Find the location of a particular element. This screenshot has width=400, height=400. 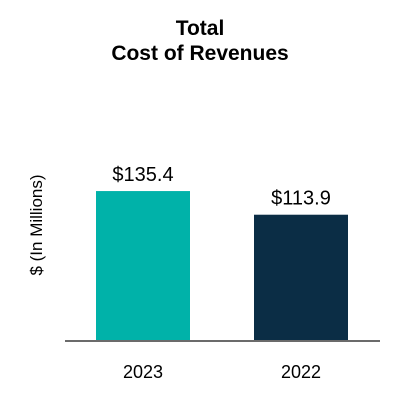

chart-title-line-1: Total is located at coordinates (200, 28).